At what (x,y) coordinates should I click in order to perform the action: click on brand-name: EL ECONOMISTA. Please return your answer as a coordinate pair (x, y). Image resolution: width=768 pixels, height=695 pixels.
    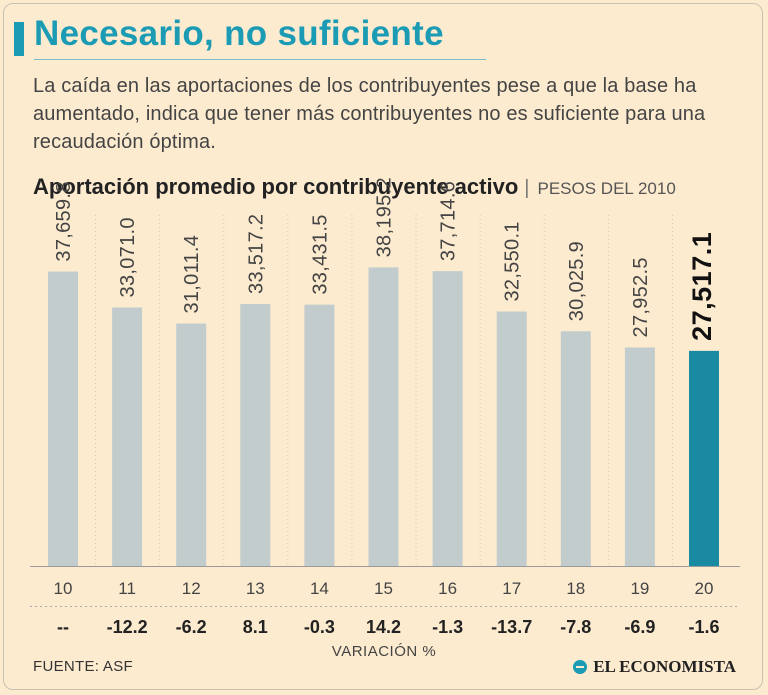
    Looking at the image, I should click on (664, 666).